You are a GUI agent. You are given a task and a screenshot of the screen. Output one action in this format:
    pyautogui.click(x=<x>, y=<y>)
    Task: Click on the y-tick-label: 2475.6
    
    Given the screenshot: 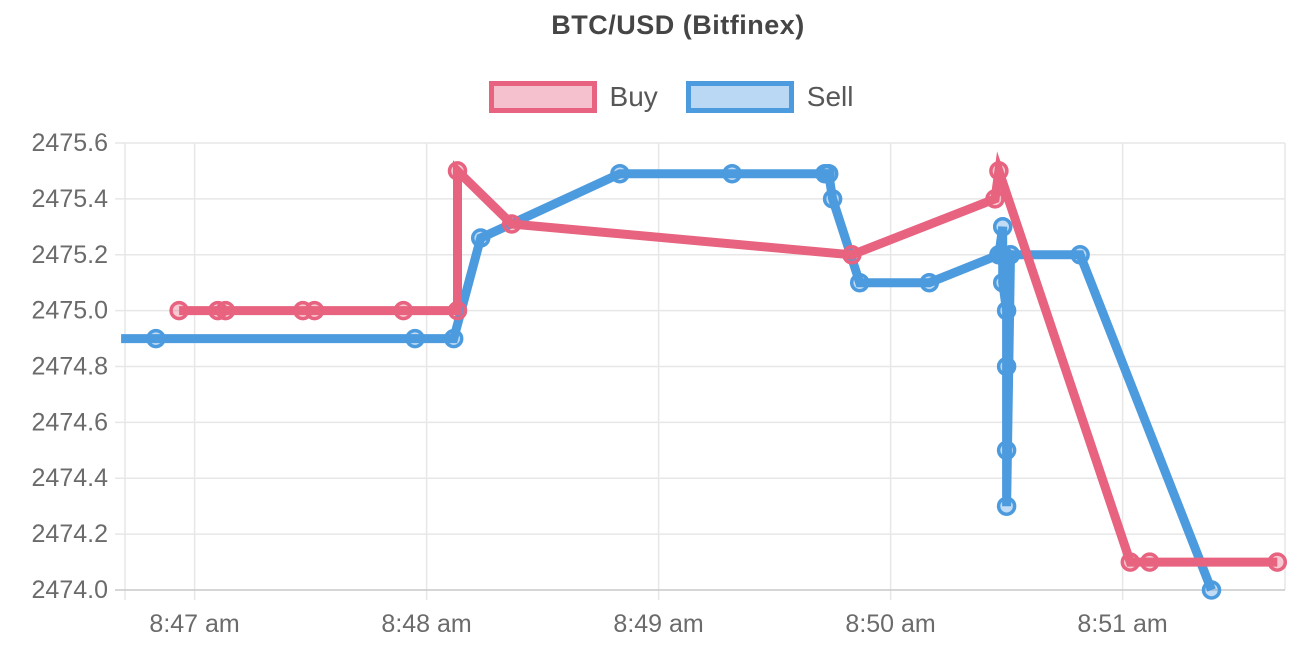 What is the action you would take?
    pyautogui.click(x=70, y=143)
    